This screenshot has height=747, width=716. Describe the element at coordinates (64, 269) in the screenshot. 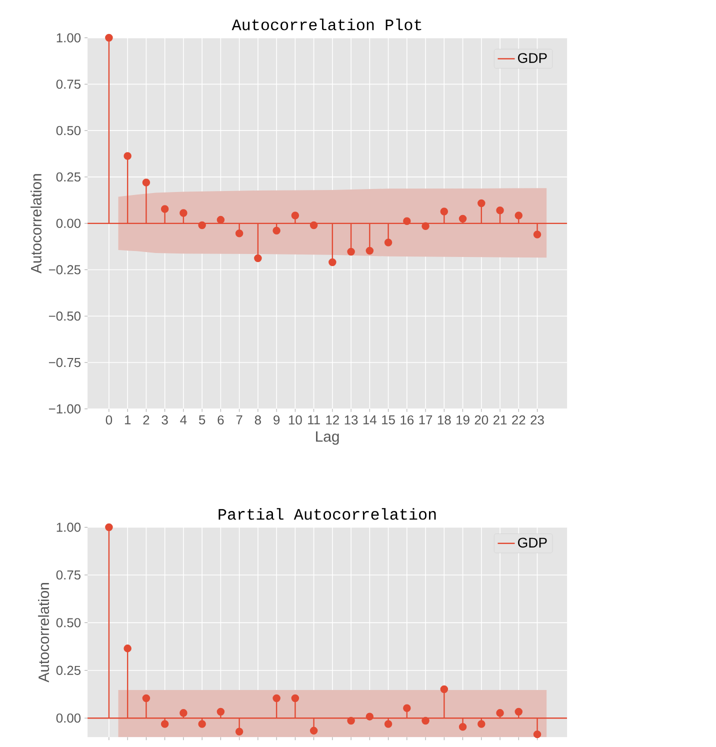

I see `y-tick-label: −0.25` at that location.